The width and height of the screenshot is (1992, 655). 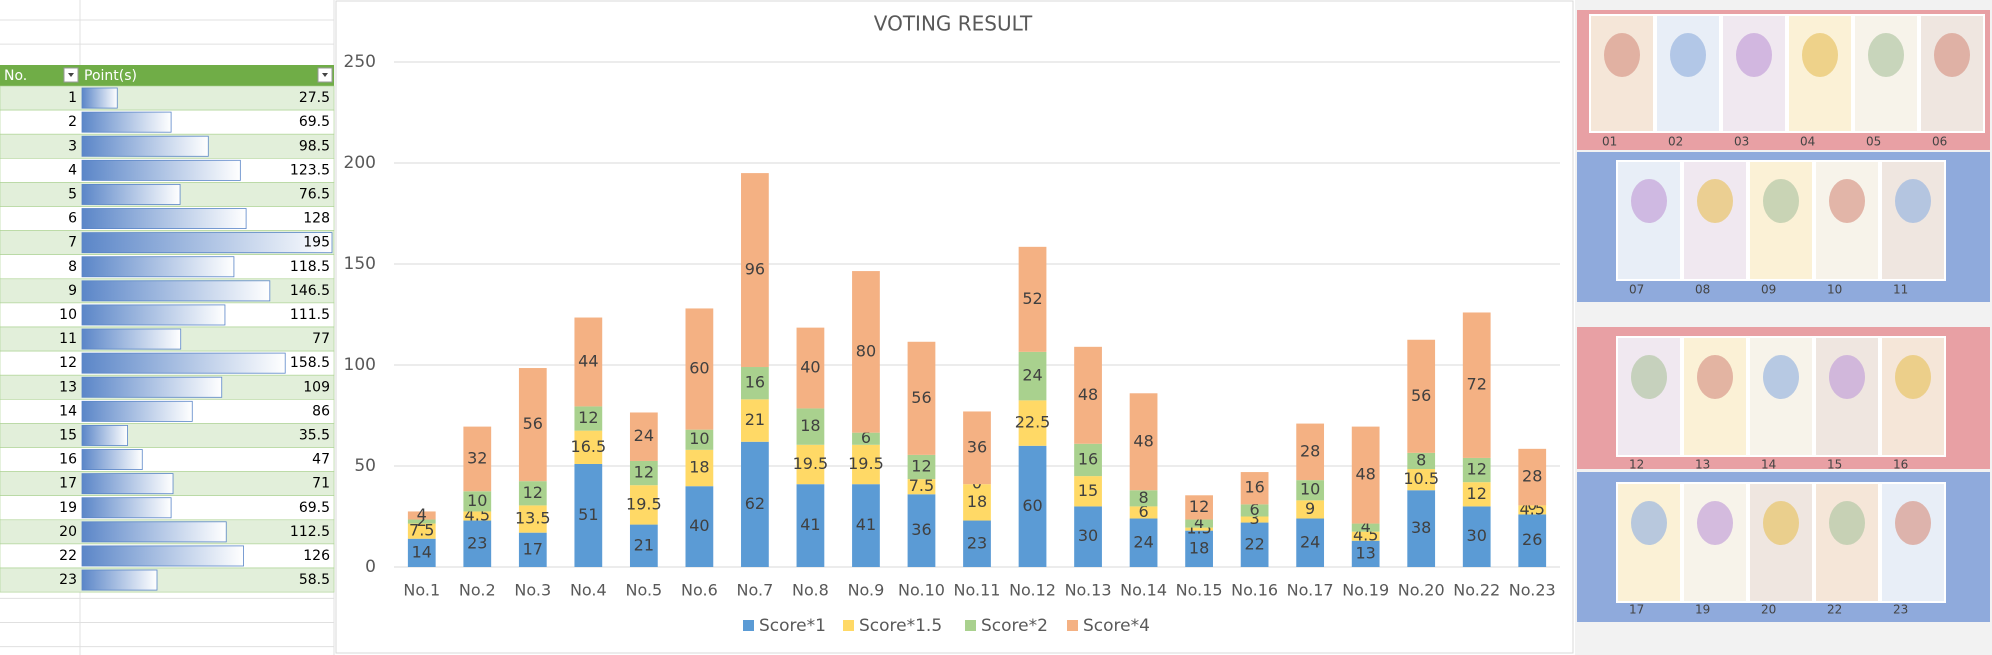 What do you see at coordinates (316, 243) in the screenshot?
I see `cell: 195` at bounding box center [316, 243].